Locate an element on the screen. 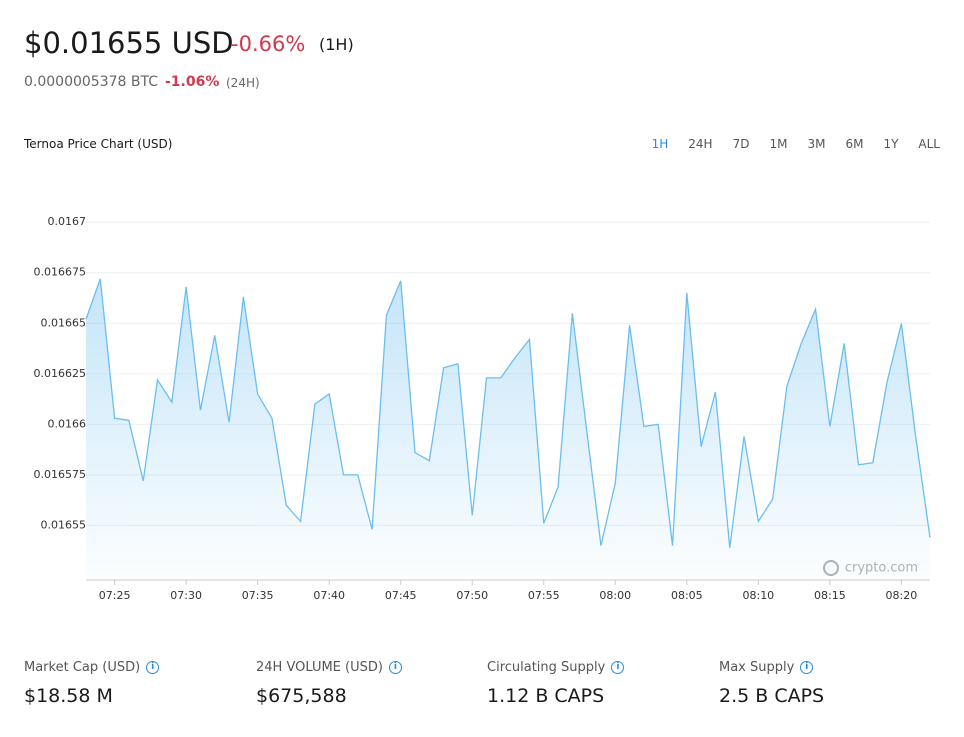 This screenshot has height=737, width=964. x-tick-label: 07:50 is located at coordinates (472, 595).